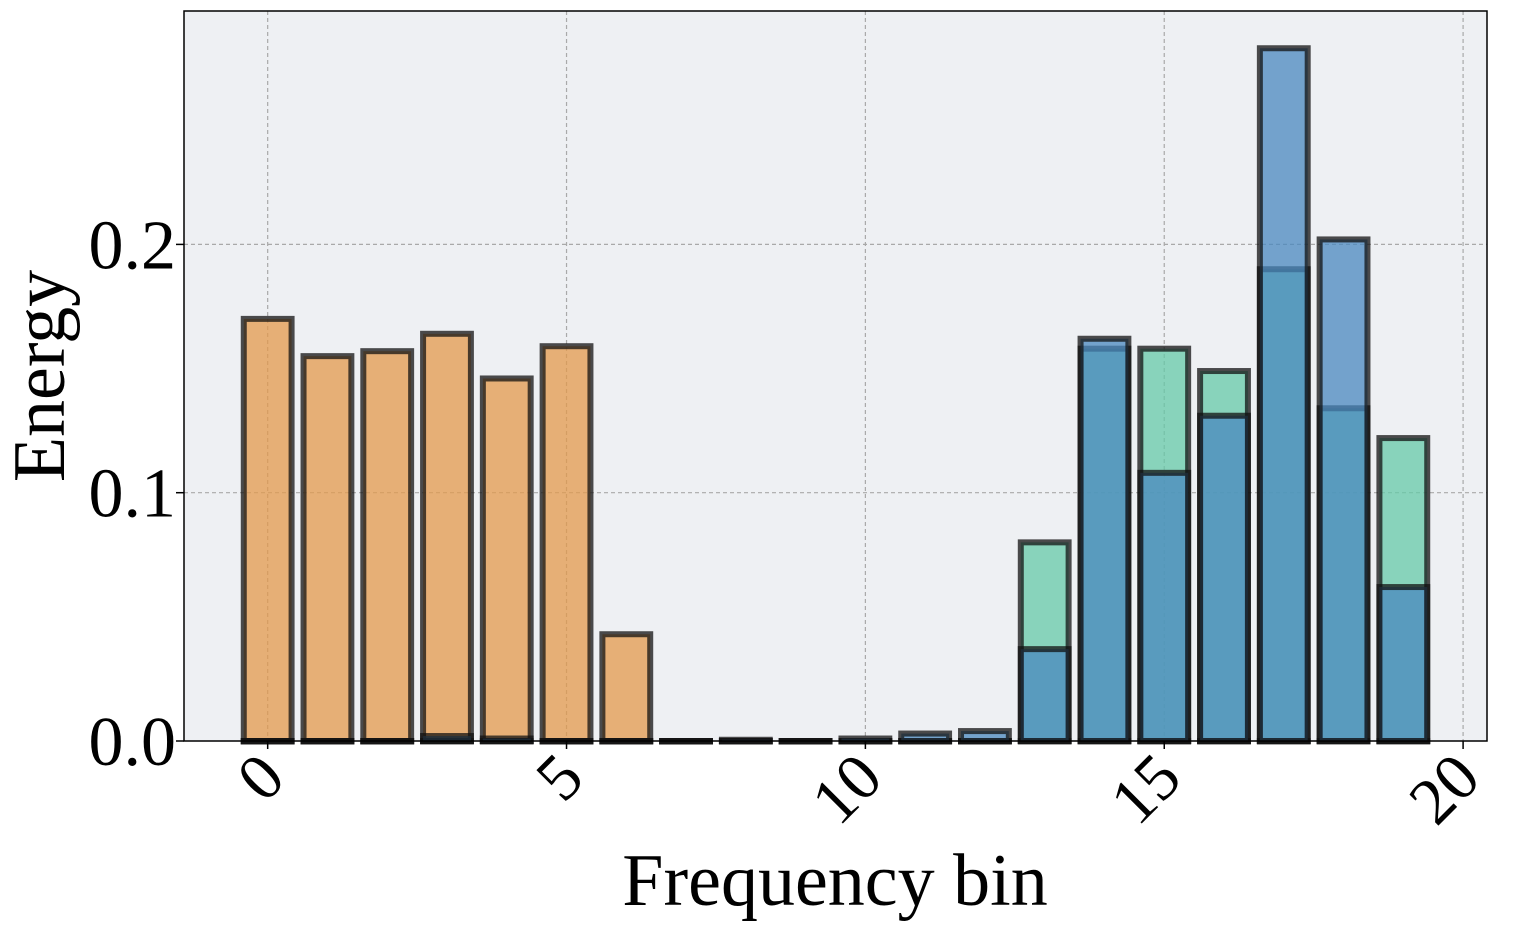 Image resolution: width=1522 pixels, height=936 pixels. I want to click on y-tick-label: 0.2, so click(133, 245).